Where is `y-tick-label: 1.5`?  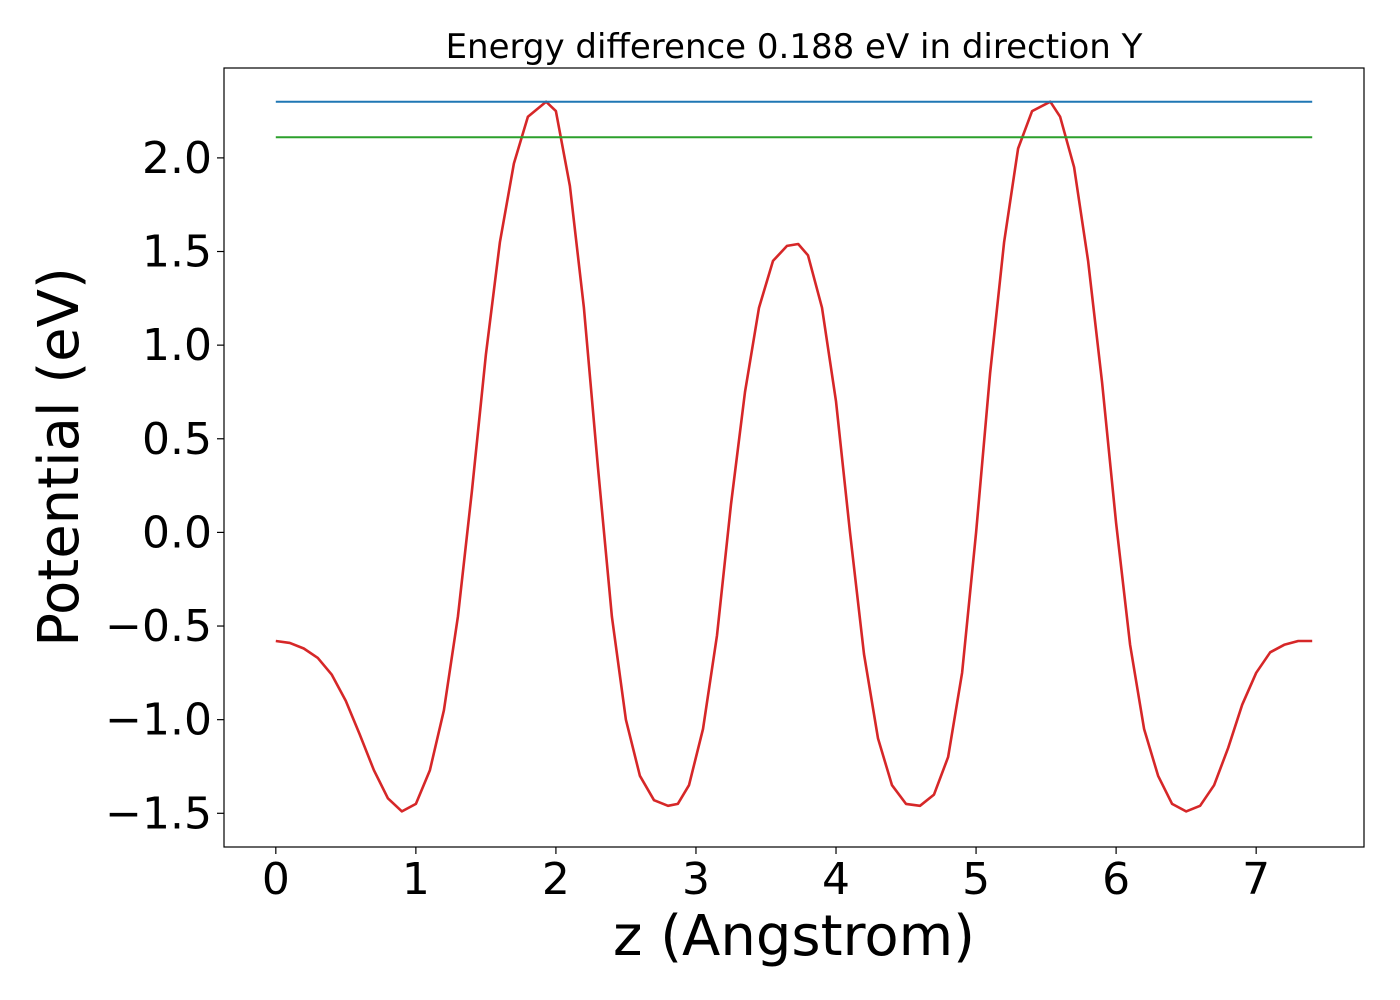
y-tick-label: 1.5 is located at coordinates (177, 252).